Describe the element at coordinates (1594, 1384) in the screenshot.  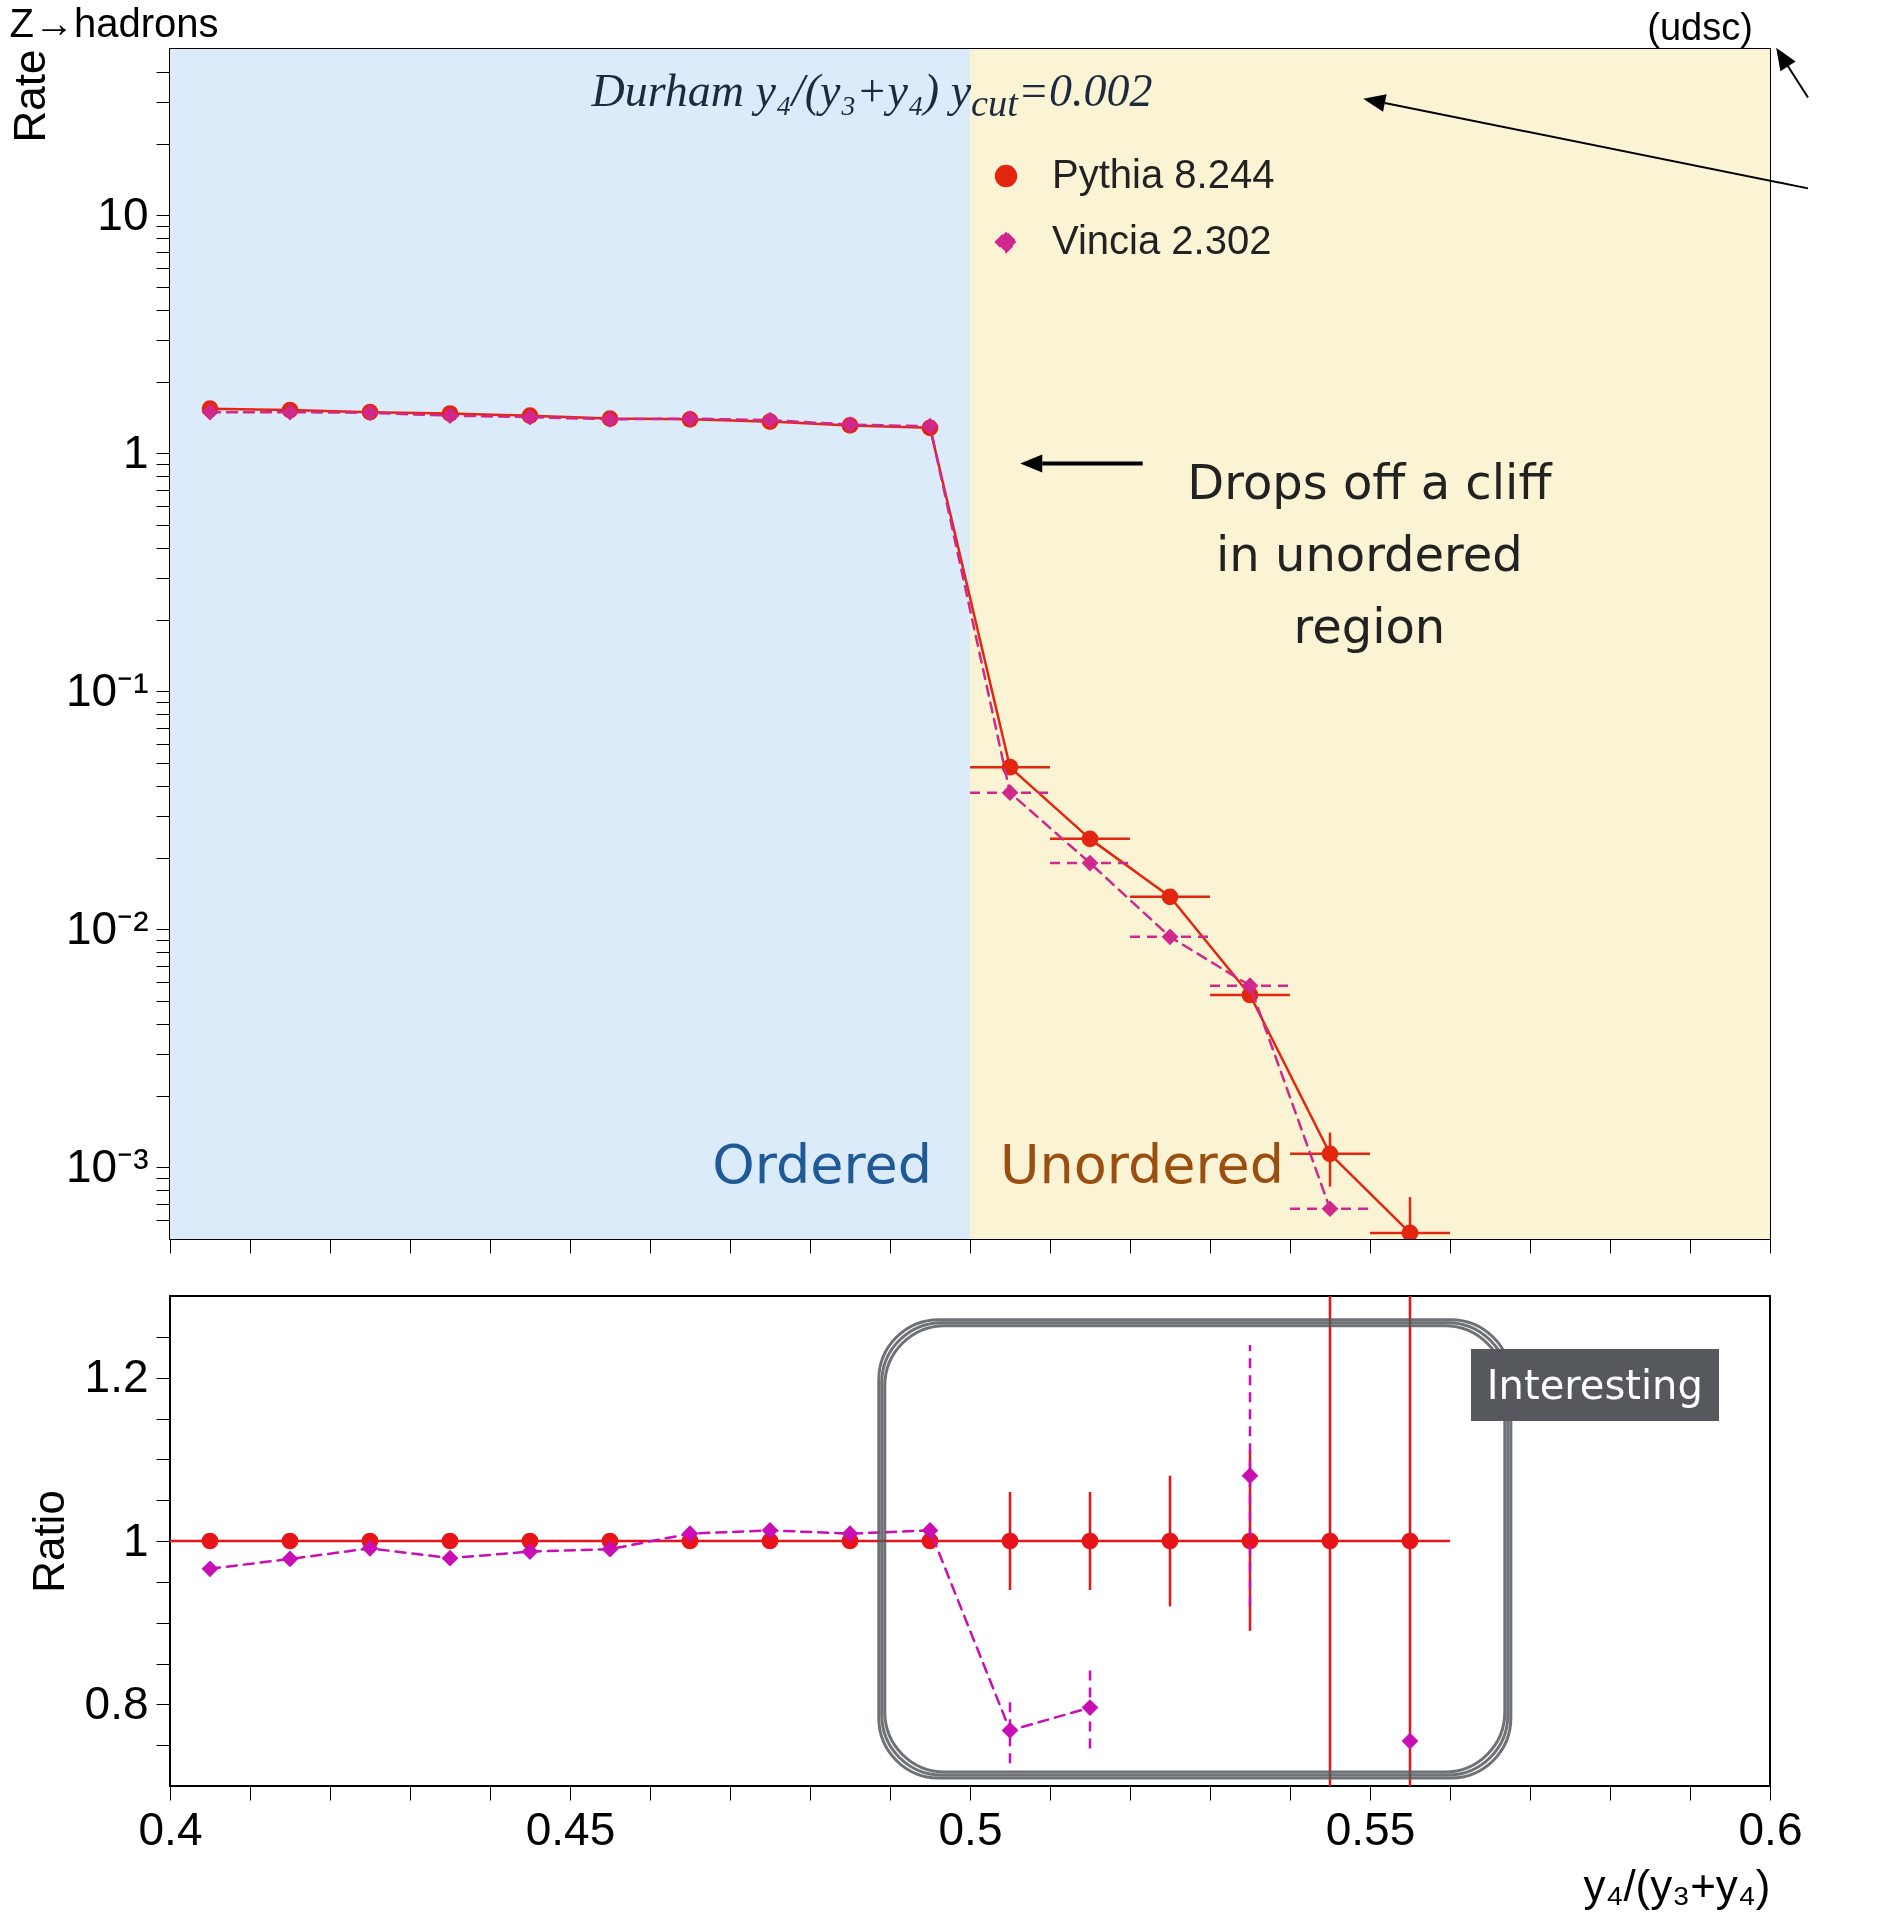
I see `annotation: Interesting` at that location.